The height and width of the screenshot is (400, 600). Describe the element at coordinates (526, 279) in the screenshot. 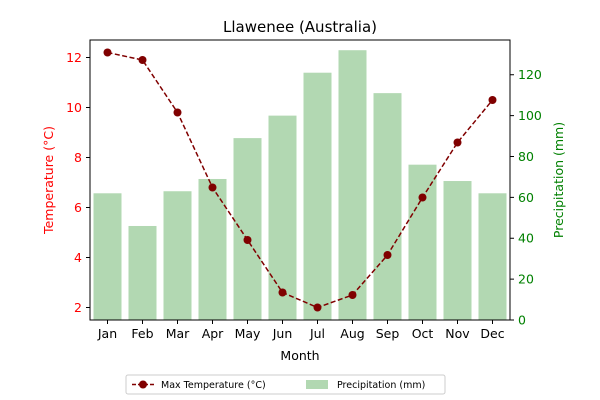

I see `y-right-tick-label: 20` at that location.